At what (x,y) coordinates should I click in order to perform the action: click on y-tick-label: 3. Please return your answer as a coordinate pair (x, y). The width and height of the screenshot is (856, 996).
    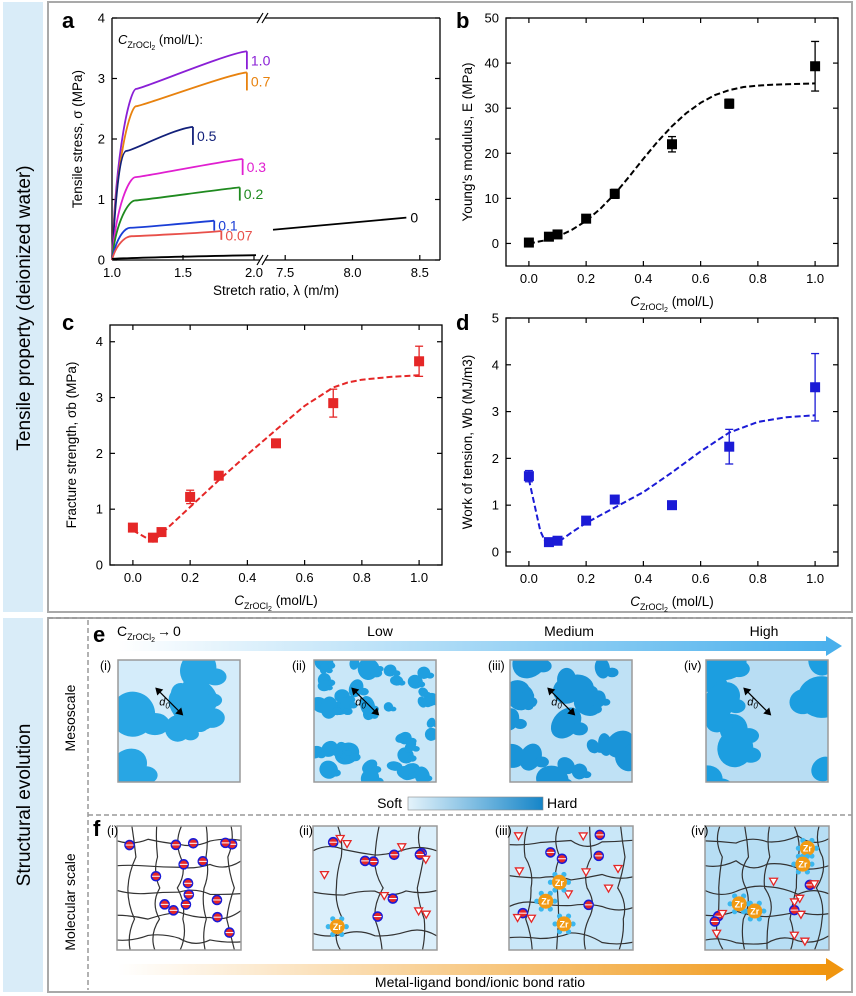
    Looking at the image, I should click on (99, 397).